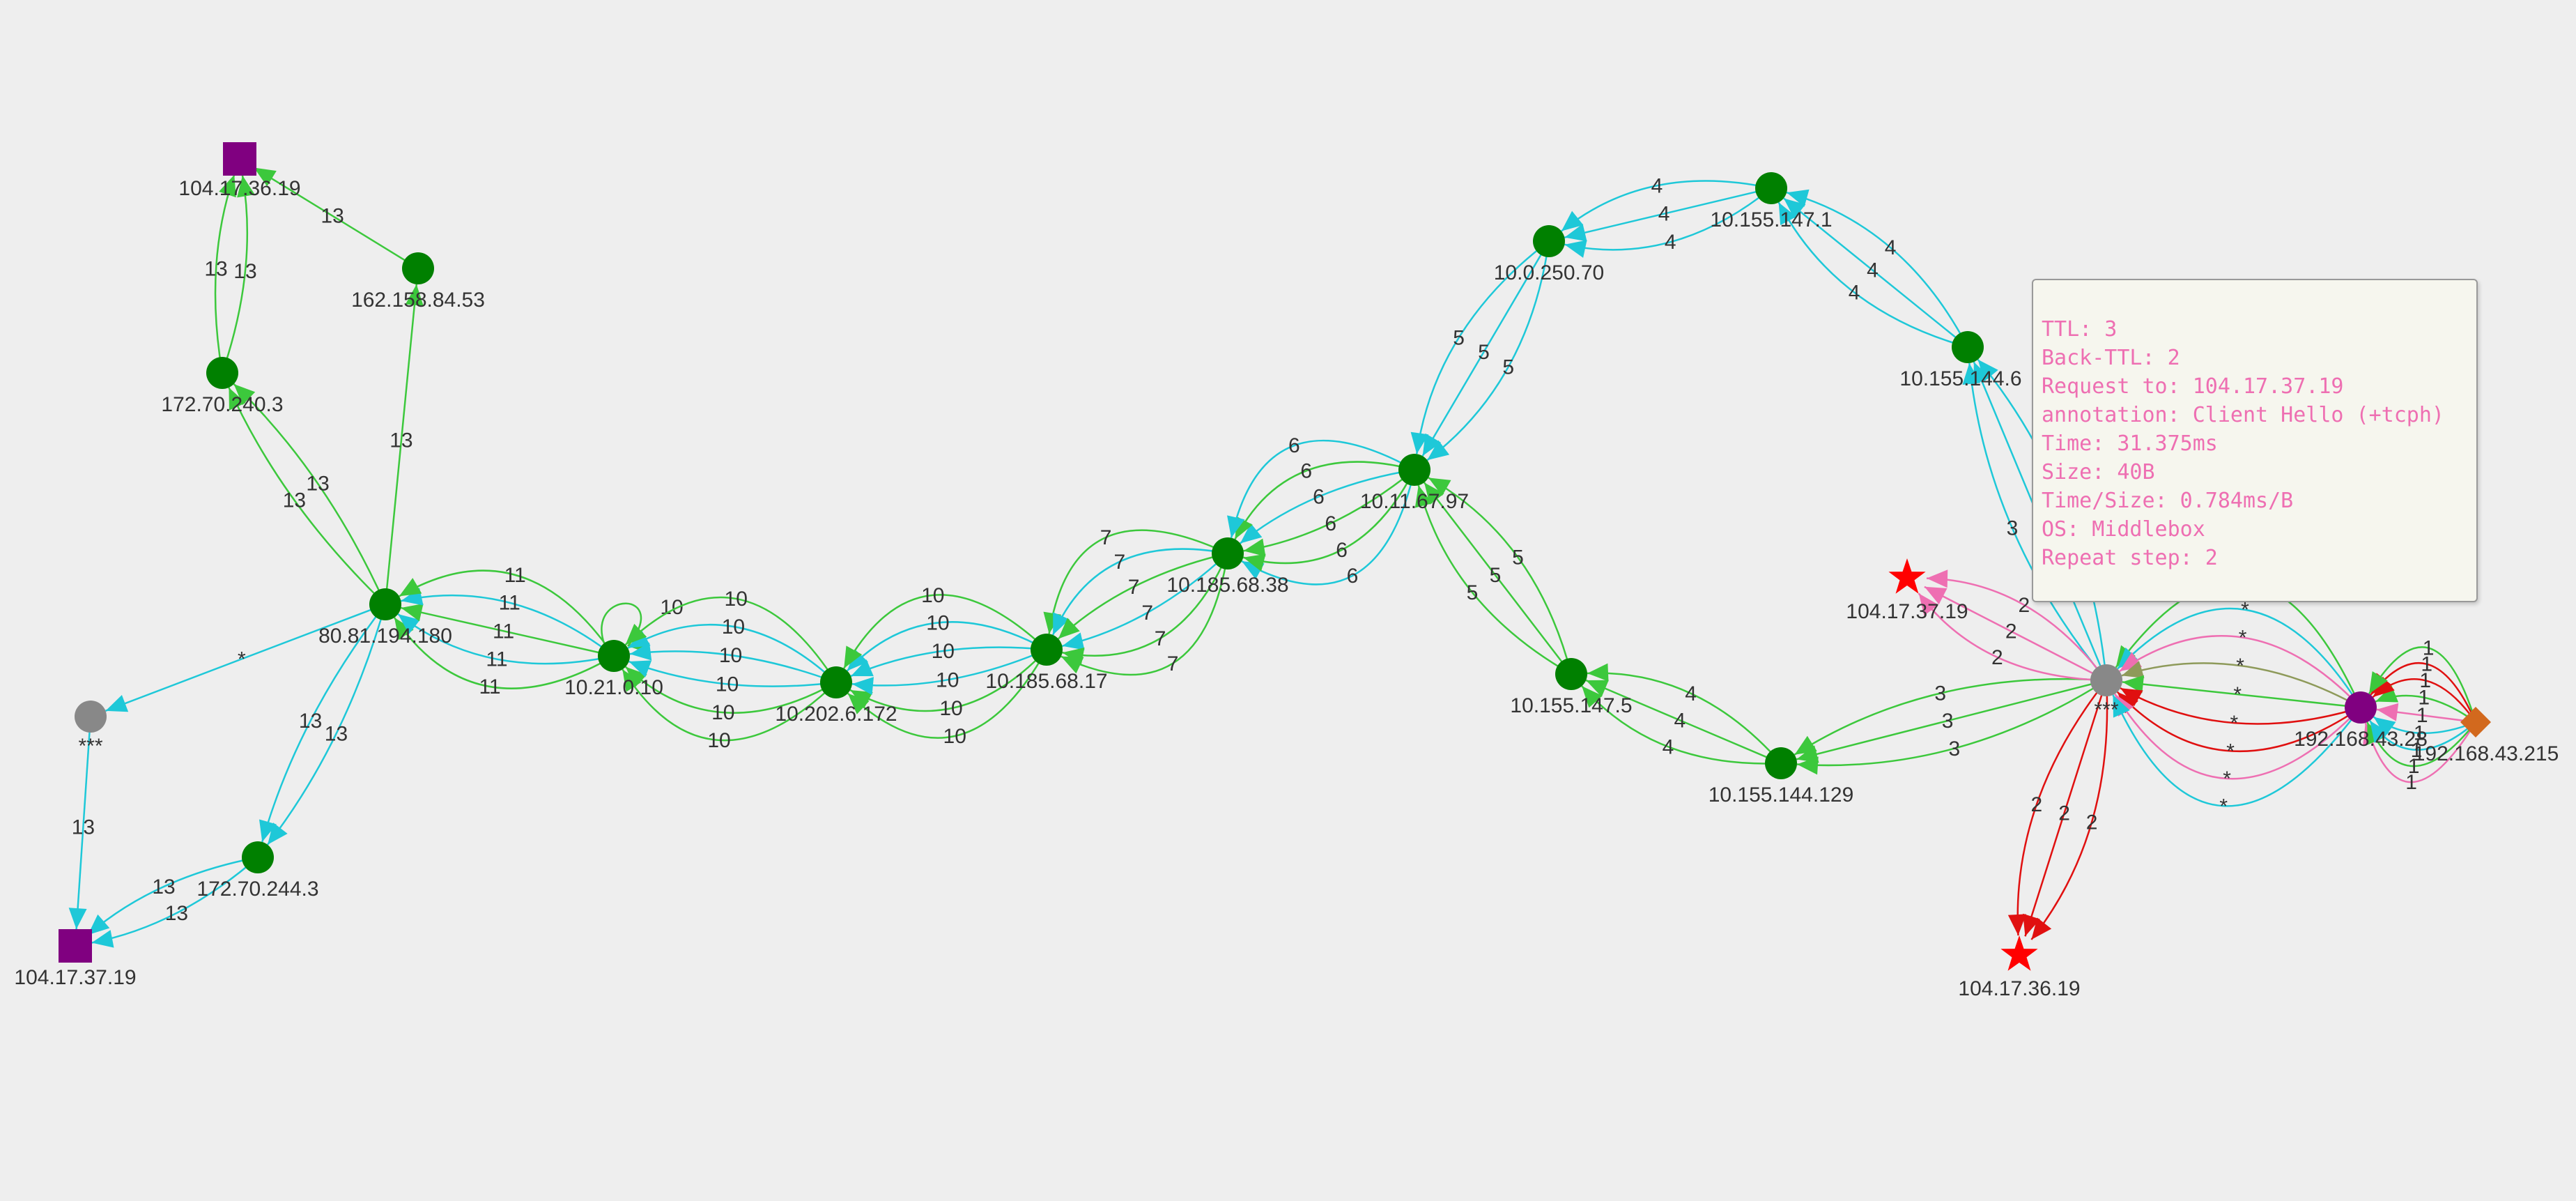 The height and width of the screenshot is (1201, 2576). Describe the element at coordinates (310, 494) in the screenshot. I see `edge-n80-to-n172a: 13` at that location.